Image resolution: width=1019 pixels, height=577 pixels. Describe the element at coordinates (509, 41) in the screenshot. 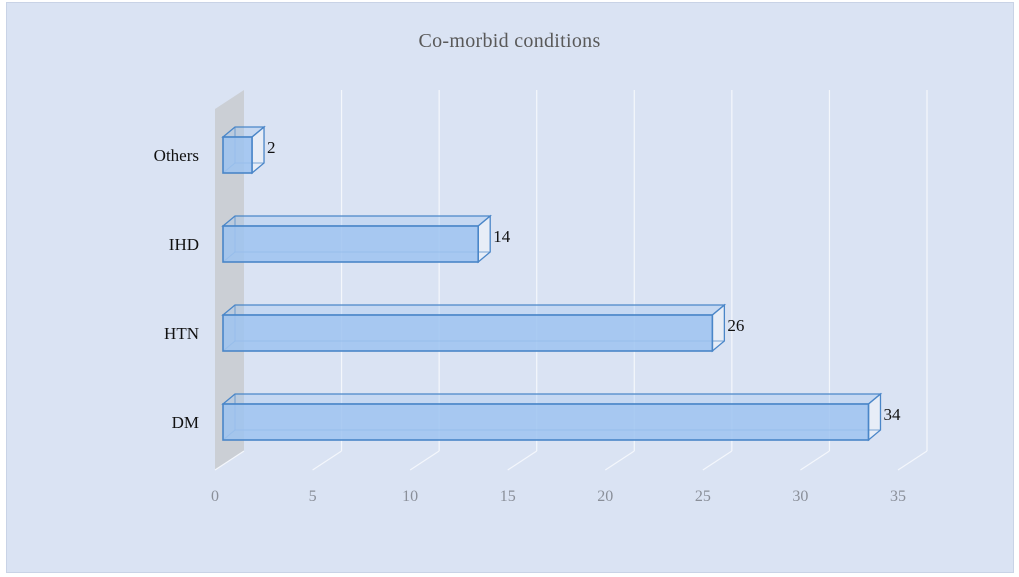

I see `chart-title: Co-morbid conditions` at that location.